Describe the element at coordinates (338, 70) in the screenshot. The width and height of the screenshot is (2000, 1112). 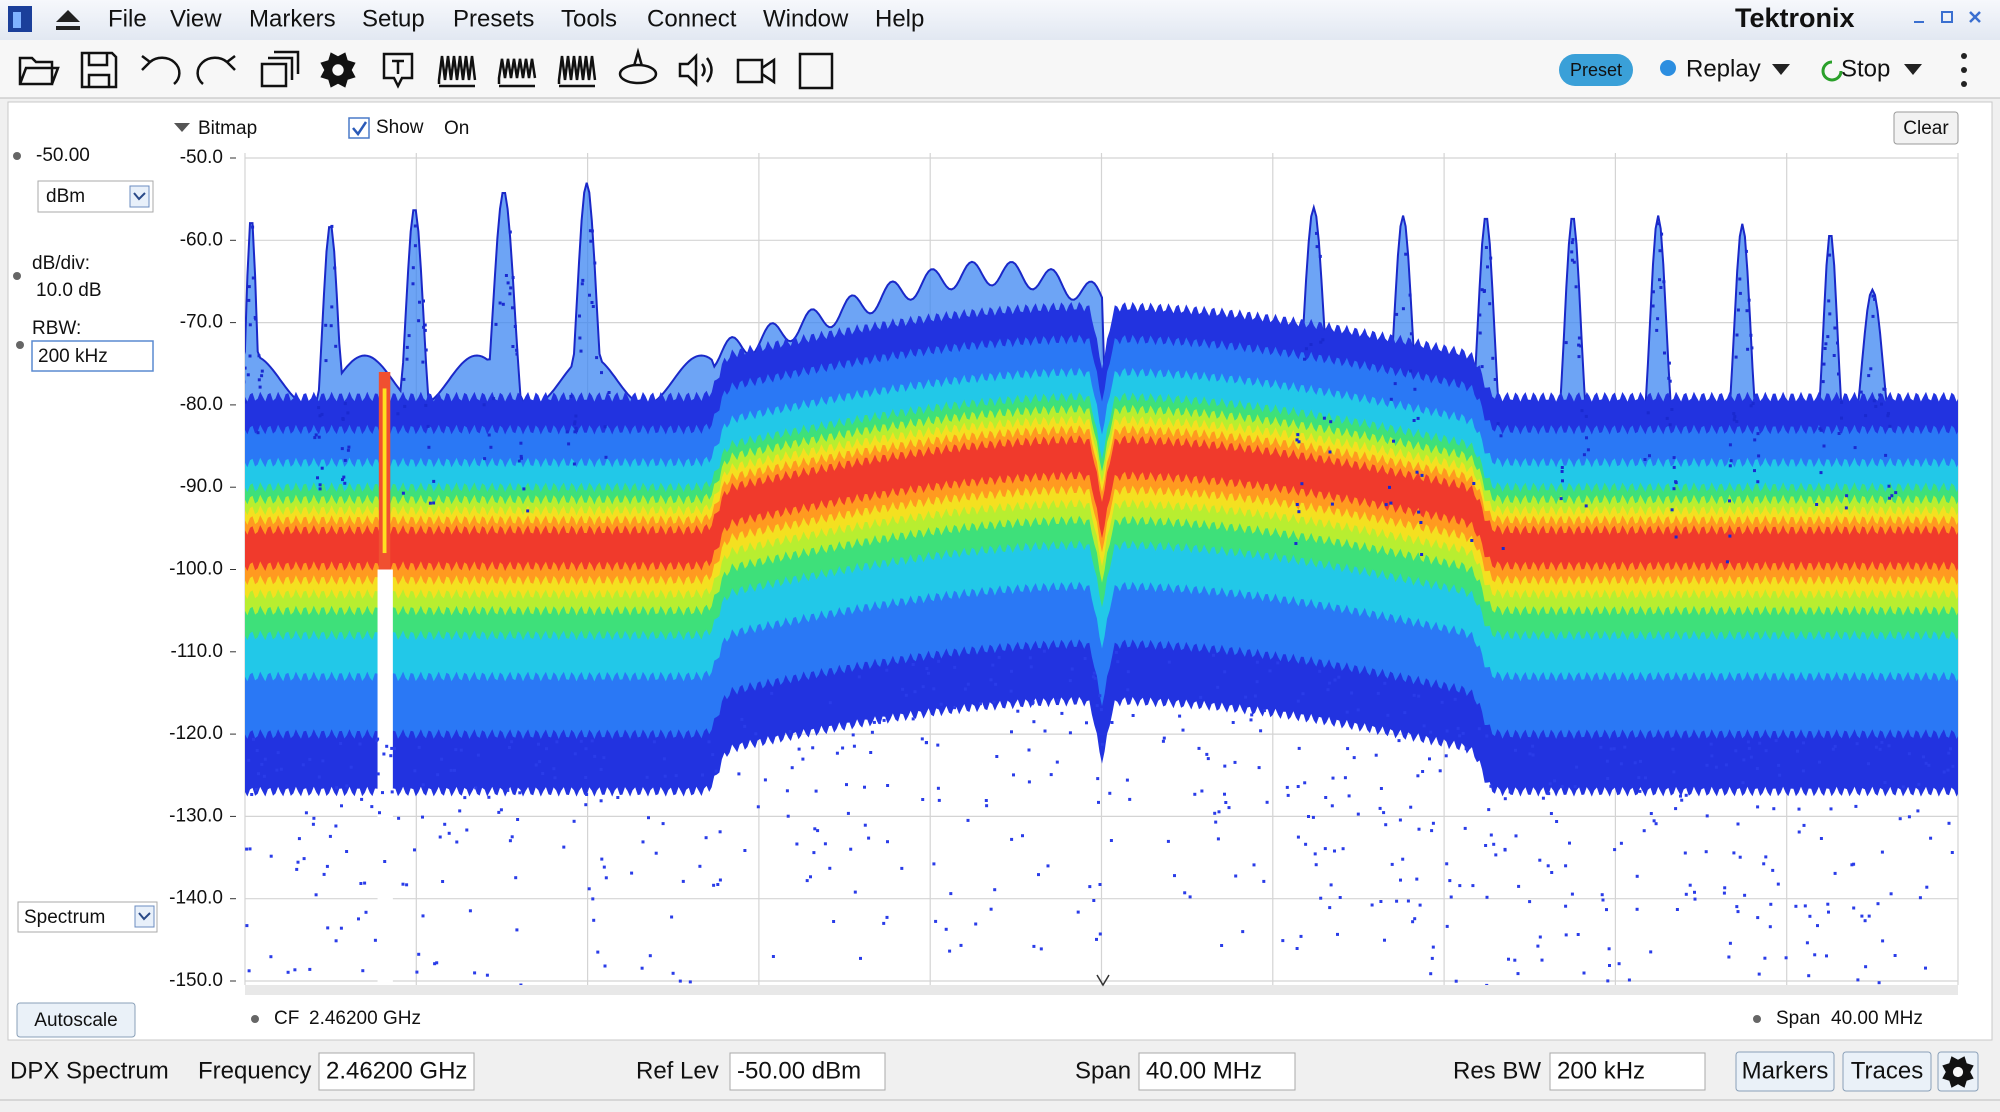
I see `gear-hole` at that location.